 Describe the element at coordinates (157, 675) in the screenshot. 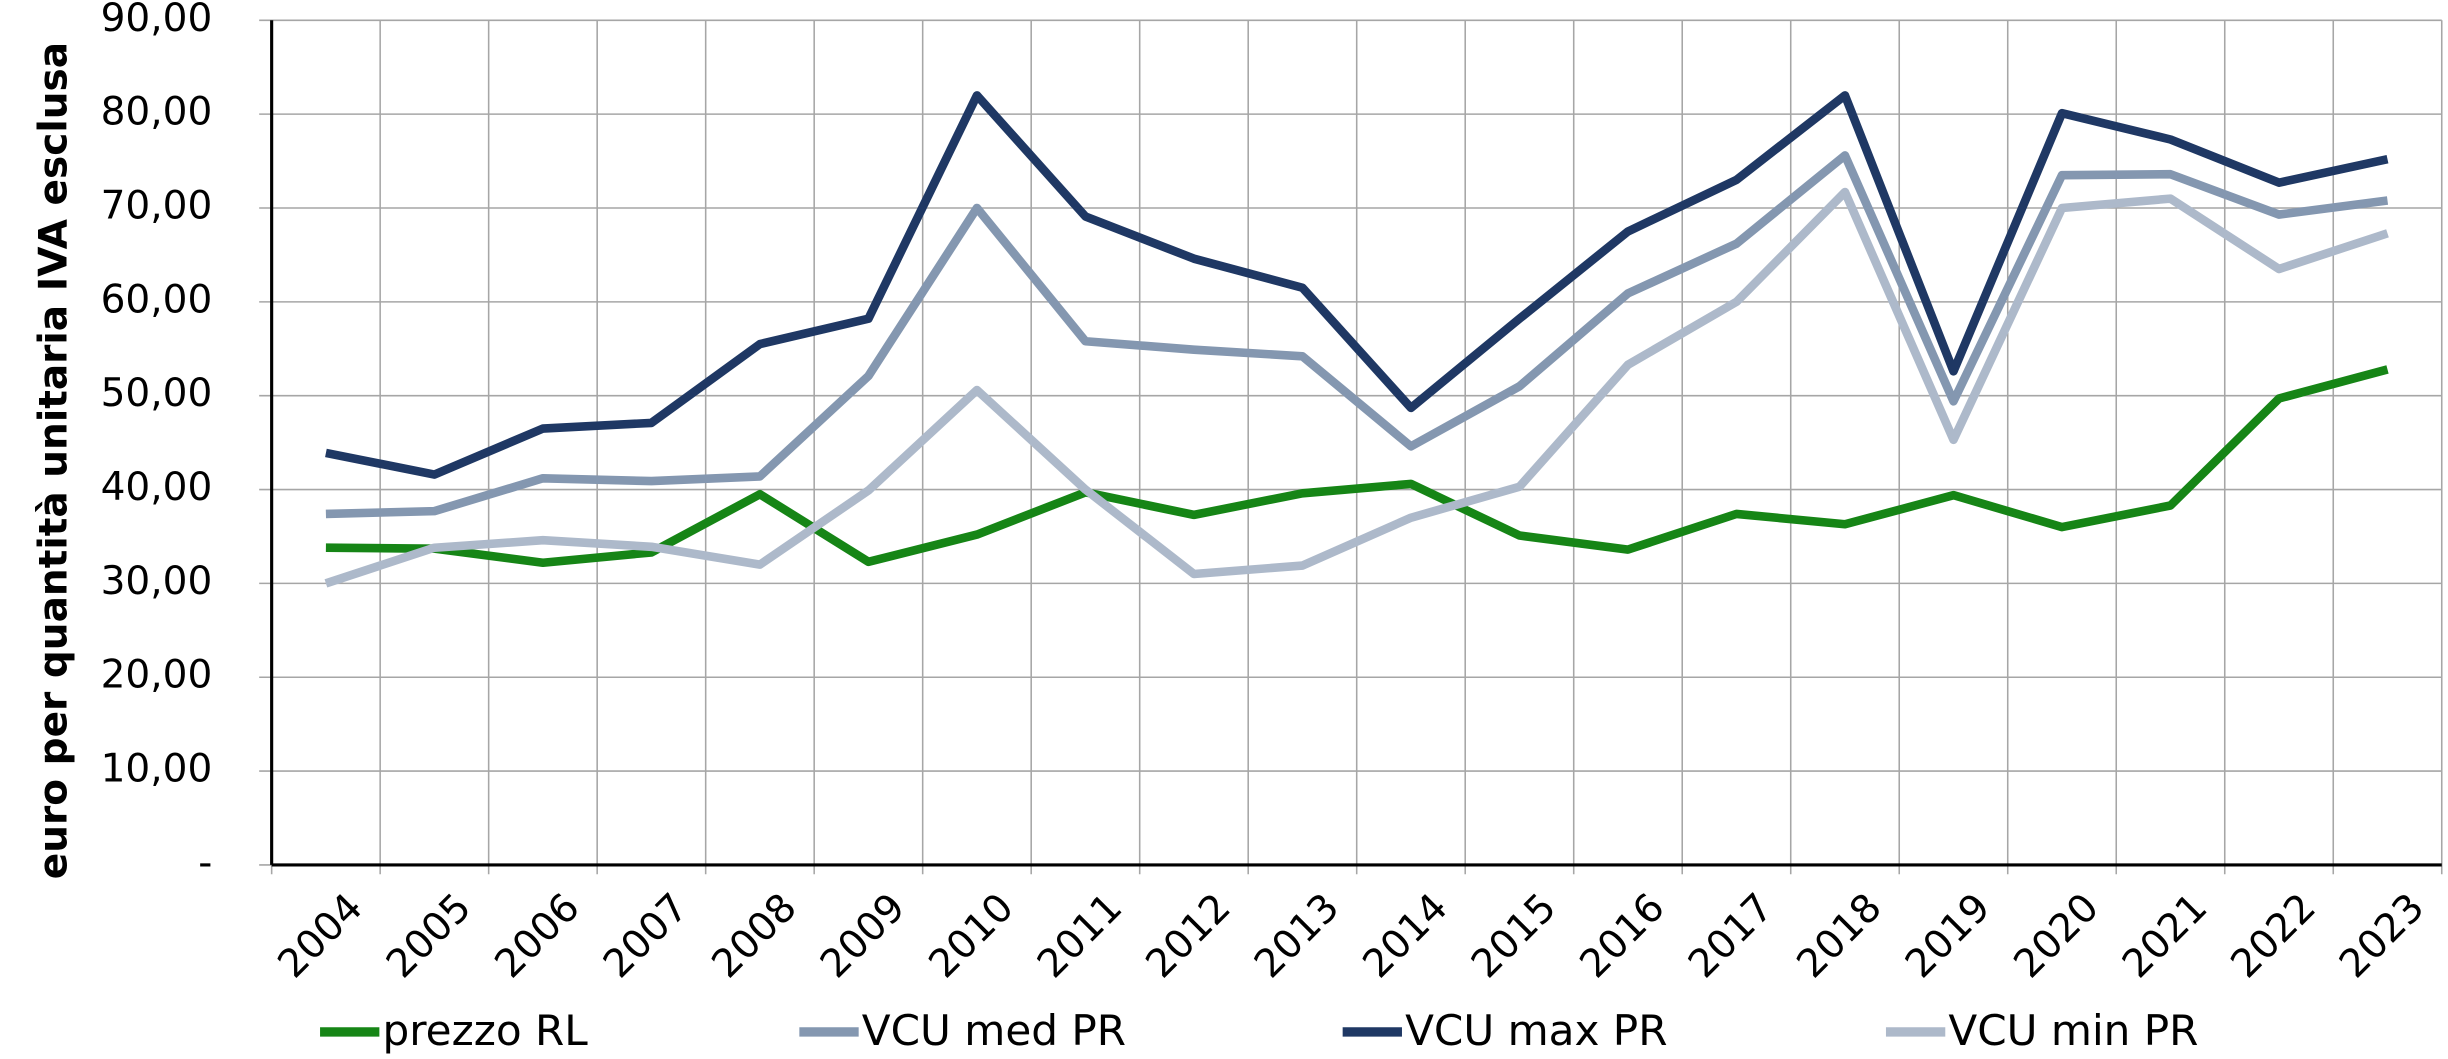

I see `y-tick-label: 20,00` at that location.